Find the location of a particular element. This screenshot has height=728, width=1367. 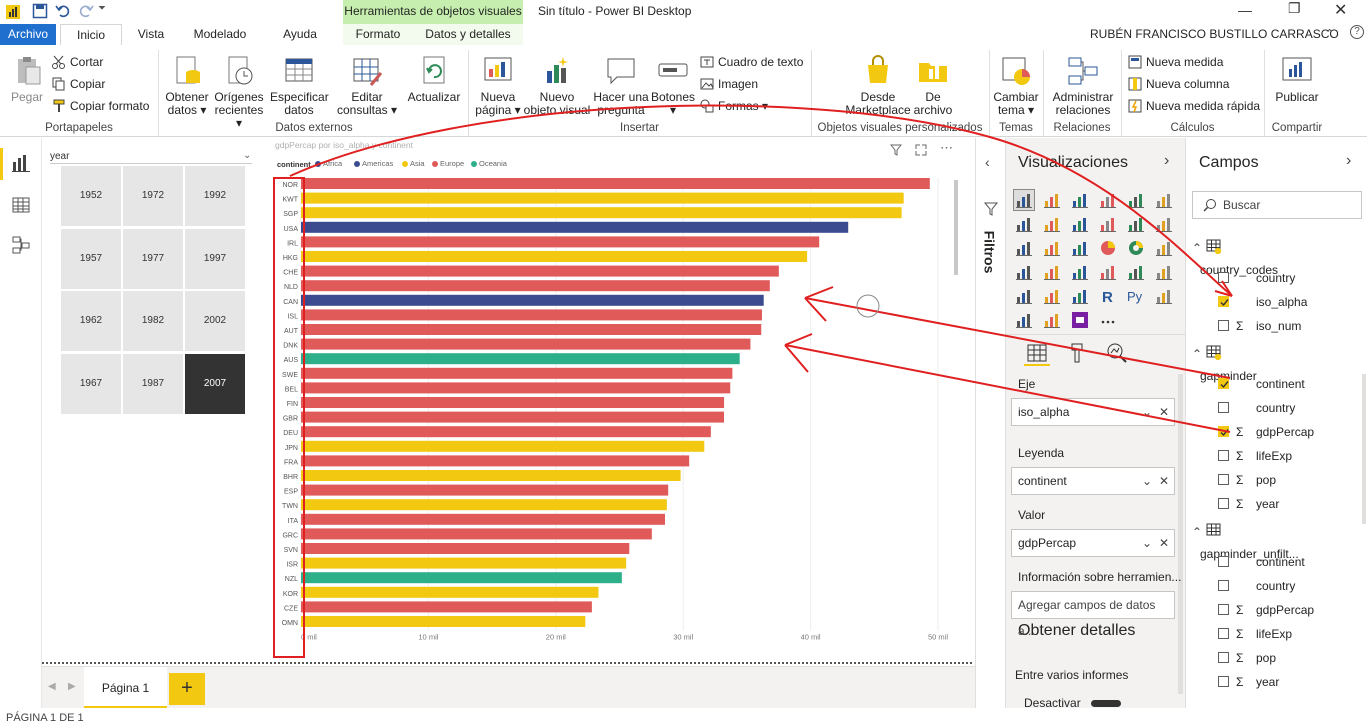

stacked-area-visual-icon is located at coordinates (1080, 224).